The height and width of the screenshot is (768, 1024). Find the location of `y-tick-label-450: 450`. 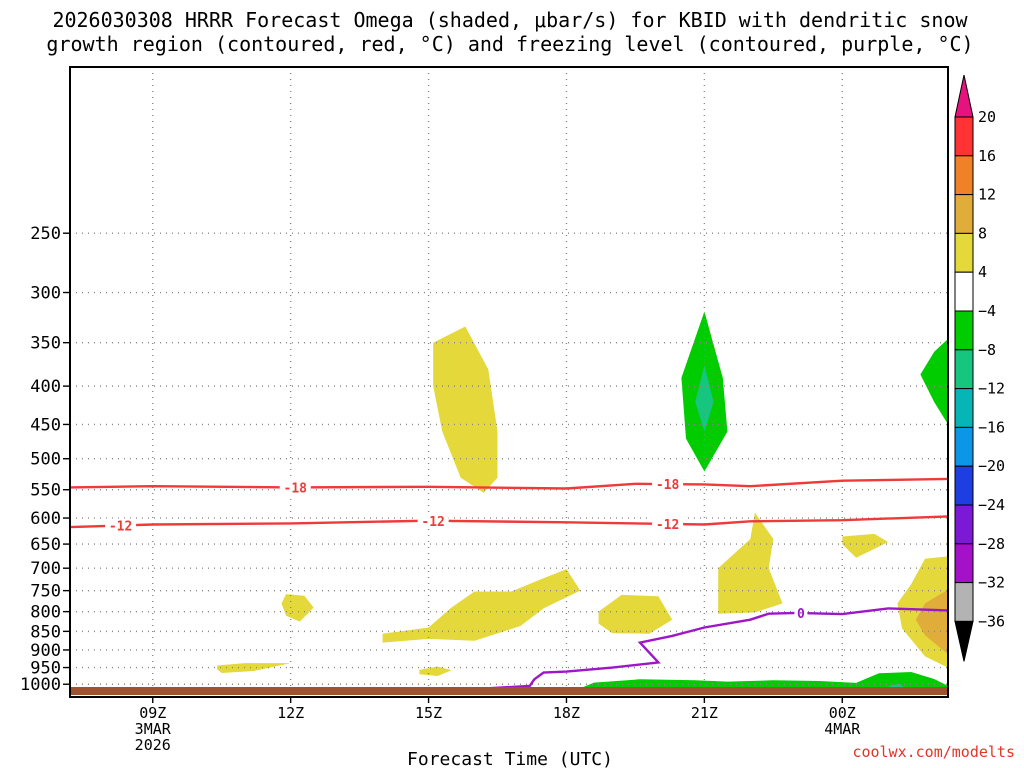

y-tick-label-450: 450 is located at coordinates (45, 425).